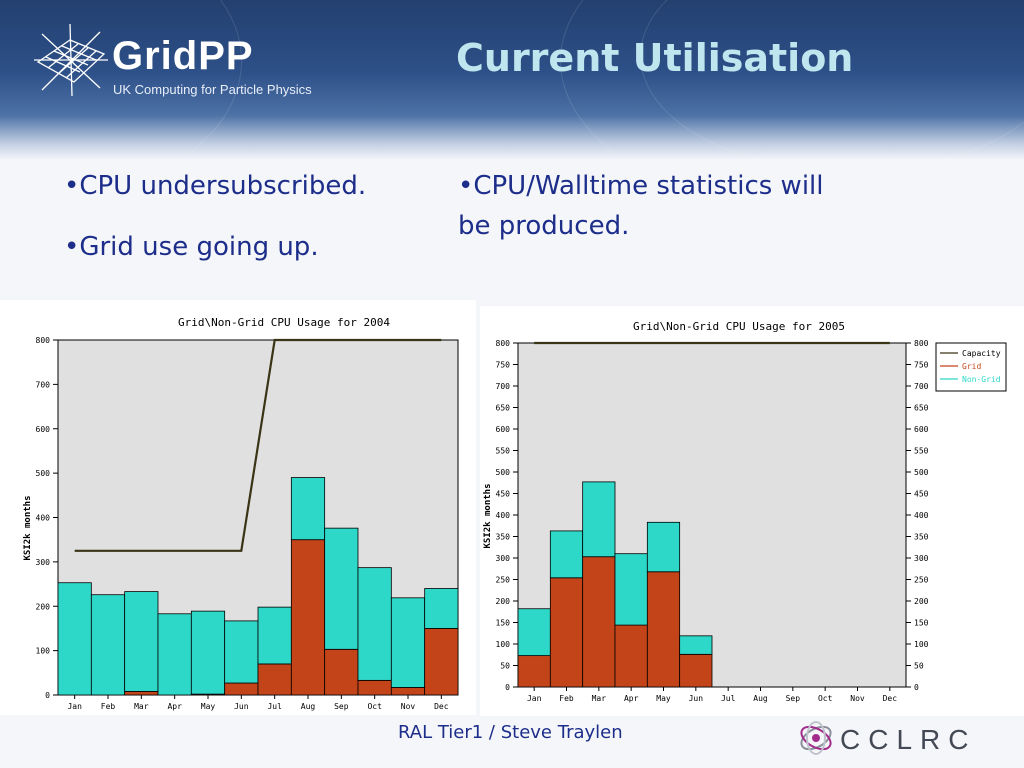 The width and height of the screenshot is (1024, 768). I want to click on bullet-item: be produced., so click(544, 226).